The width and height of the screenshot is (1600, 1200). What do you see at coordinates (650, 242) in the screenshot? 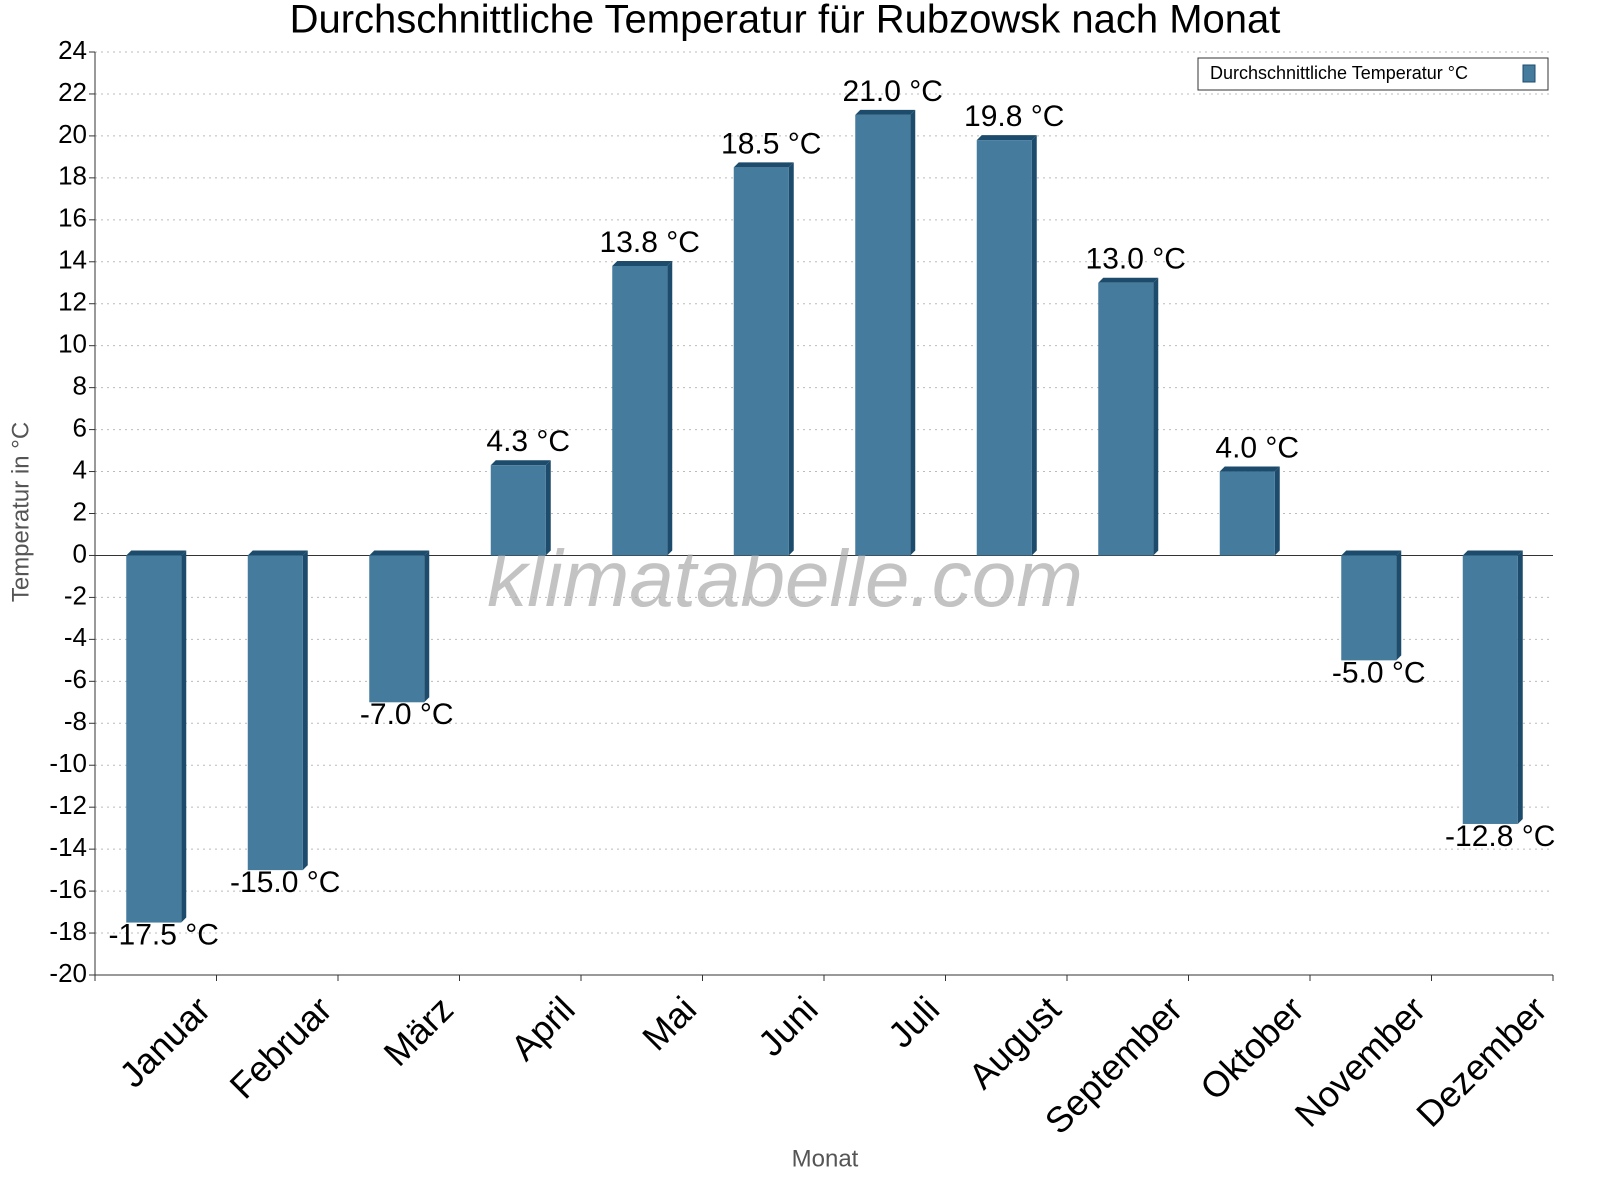
I see `value-label: 13.8 °C` at bounding box center [650, 242].